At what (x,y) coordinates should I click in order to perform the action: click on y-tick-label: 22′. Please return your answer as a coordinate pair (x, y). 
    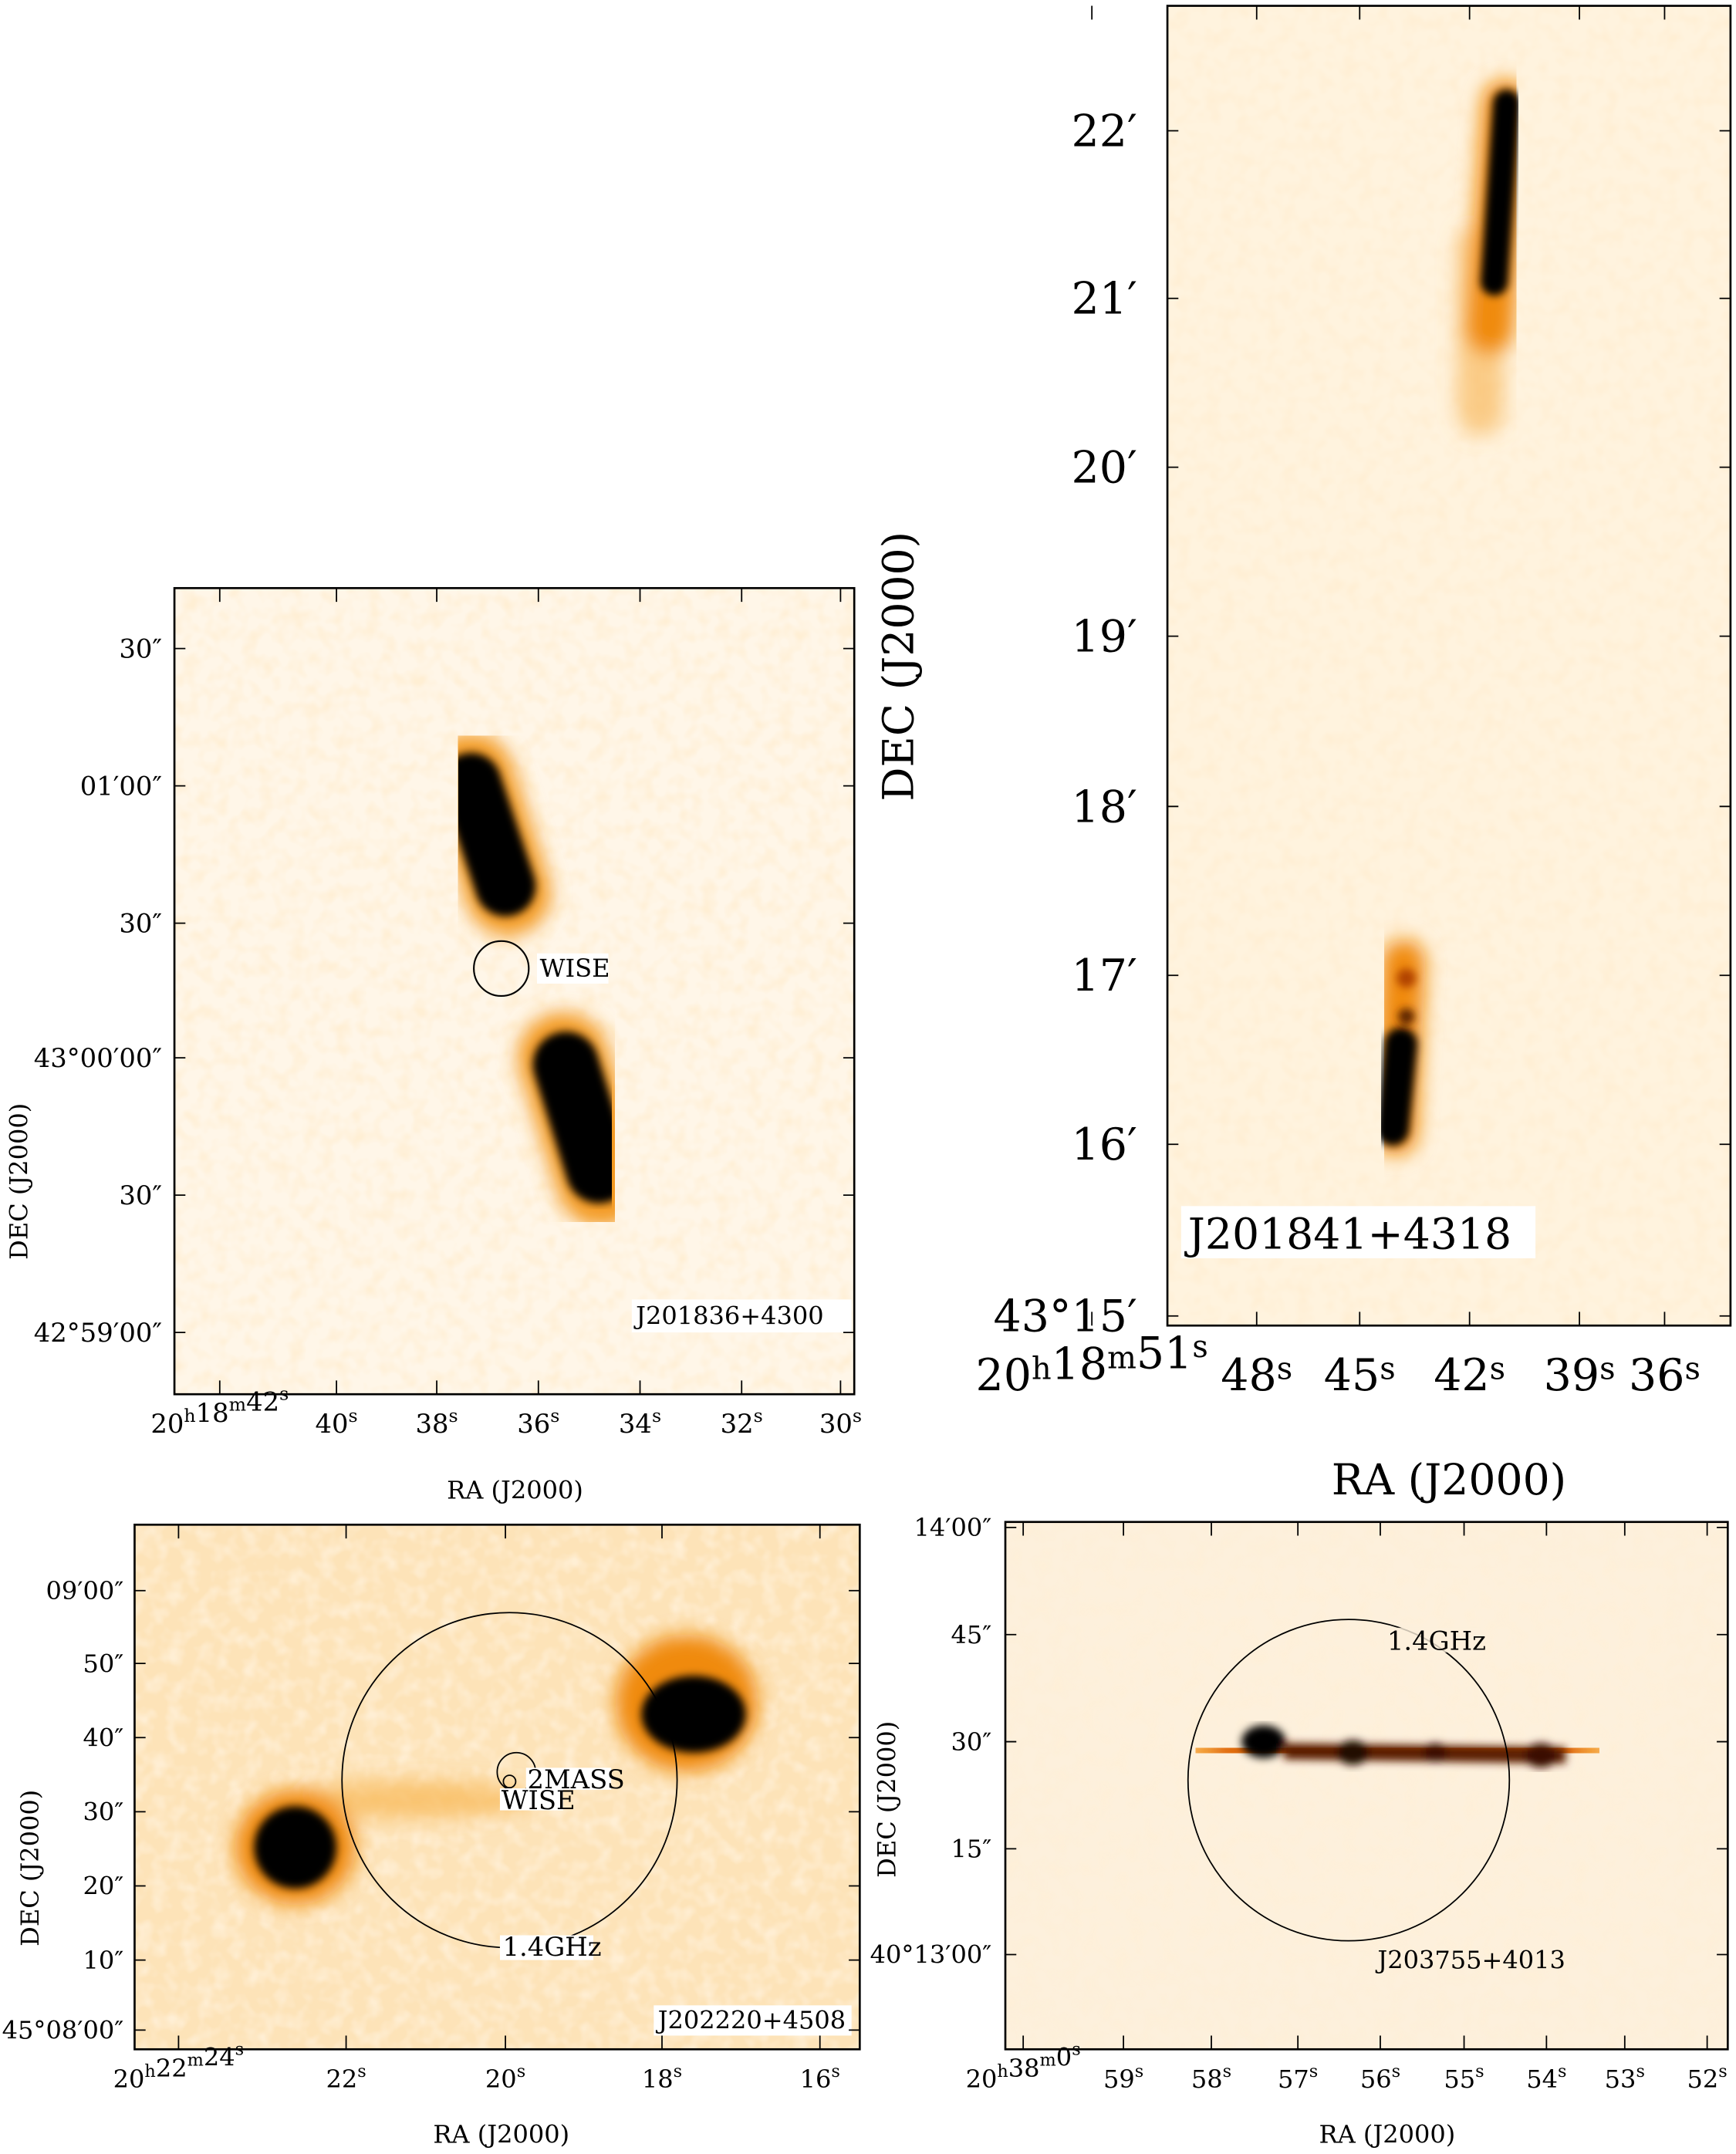
    Looking at the image, I should click on (1104, 131).